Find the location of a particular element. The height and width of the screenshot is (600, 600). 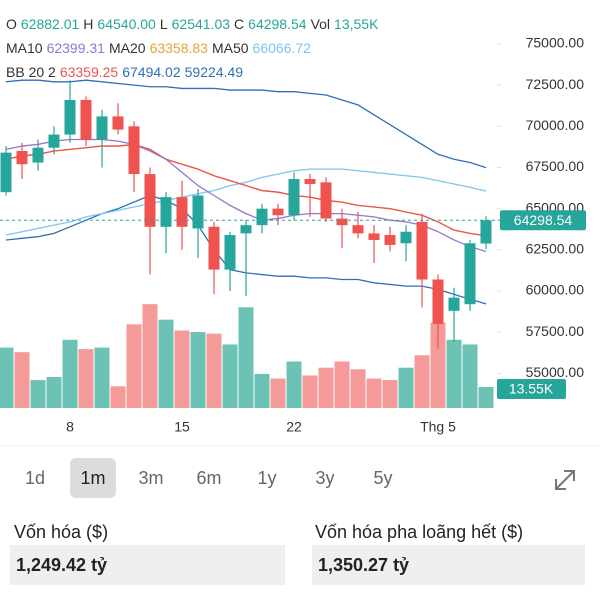

period-tab: 5y is located at coordinates (383, 478).